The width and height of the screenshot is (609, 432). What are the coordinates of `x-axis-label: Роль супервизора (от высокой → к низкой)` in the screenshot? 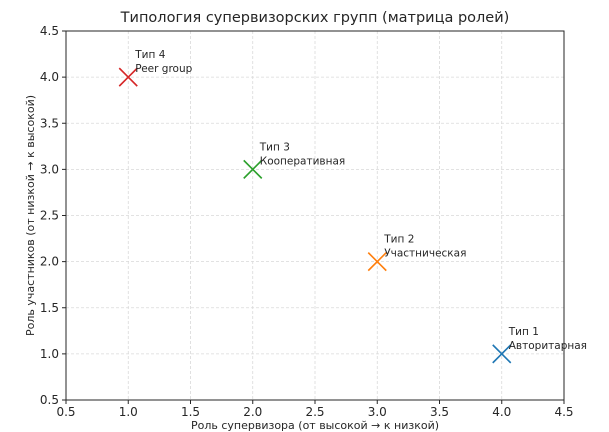 It's located at (315, 425).